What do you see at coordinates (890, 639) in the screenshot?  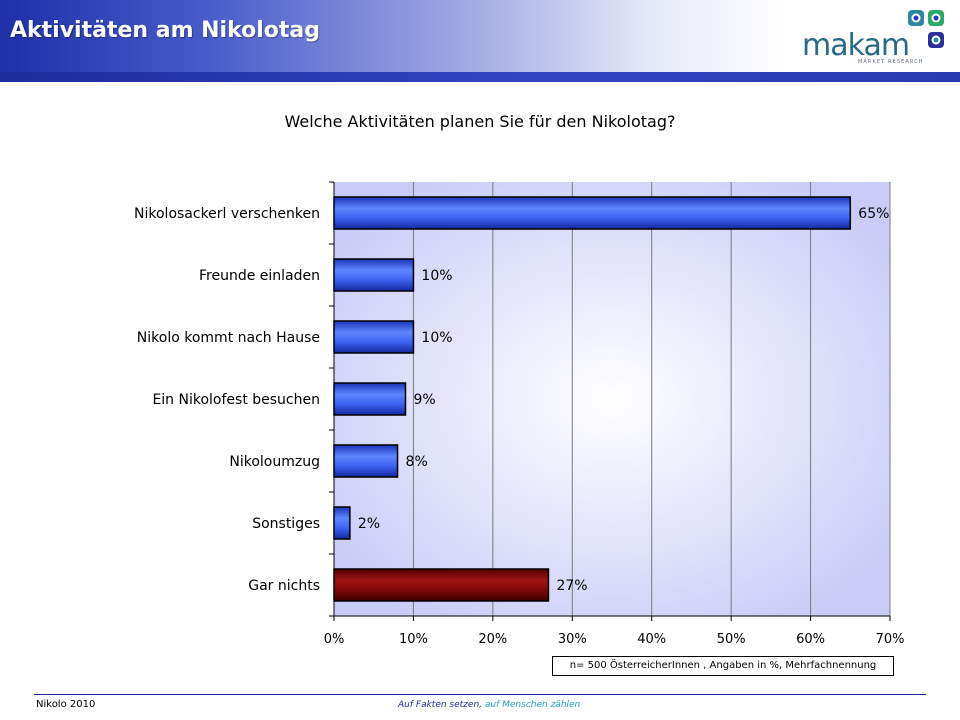 I see `x-tick-label: 70%` at bounding box center [890, 639].